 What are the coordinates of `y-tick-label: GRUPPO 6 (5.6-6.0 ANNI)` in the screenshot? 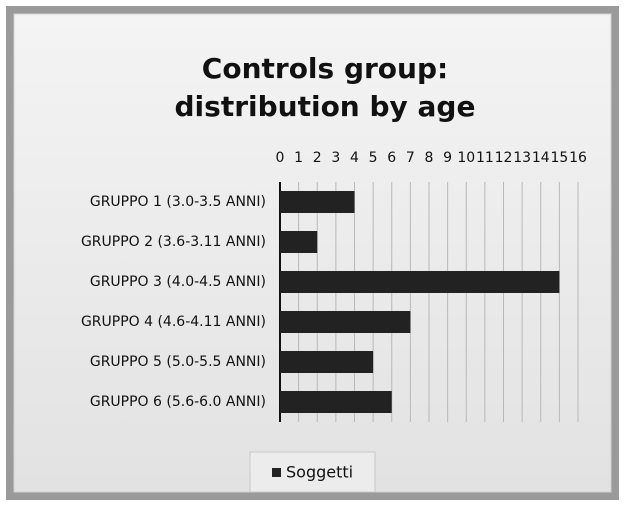 It's located at (178, 402).